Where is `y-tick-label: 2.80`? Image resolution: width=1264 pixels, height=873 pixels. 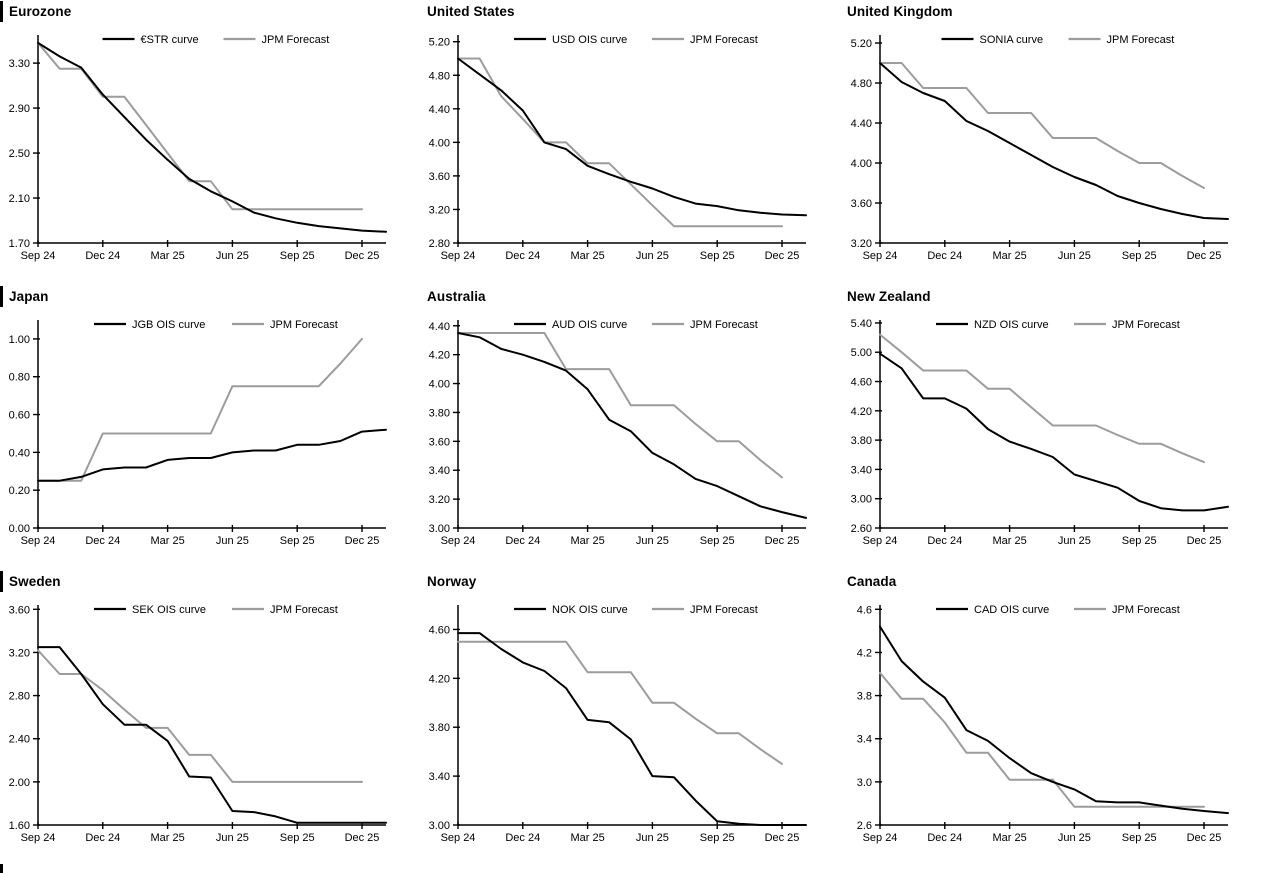 y-tick-label: 2.80 is located at coordinates (19, 697).